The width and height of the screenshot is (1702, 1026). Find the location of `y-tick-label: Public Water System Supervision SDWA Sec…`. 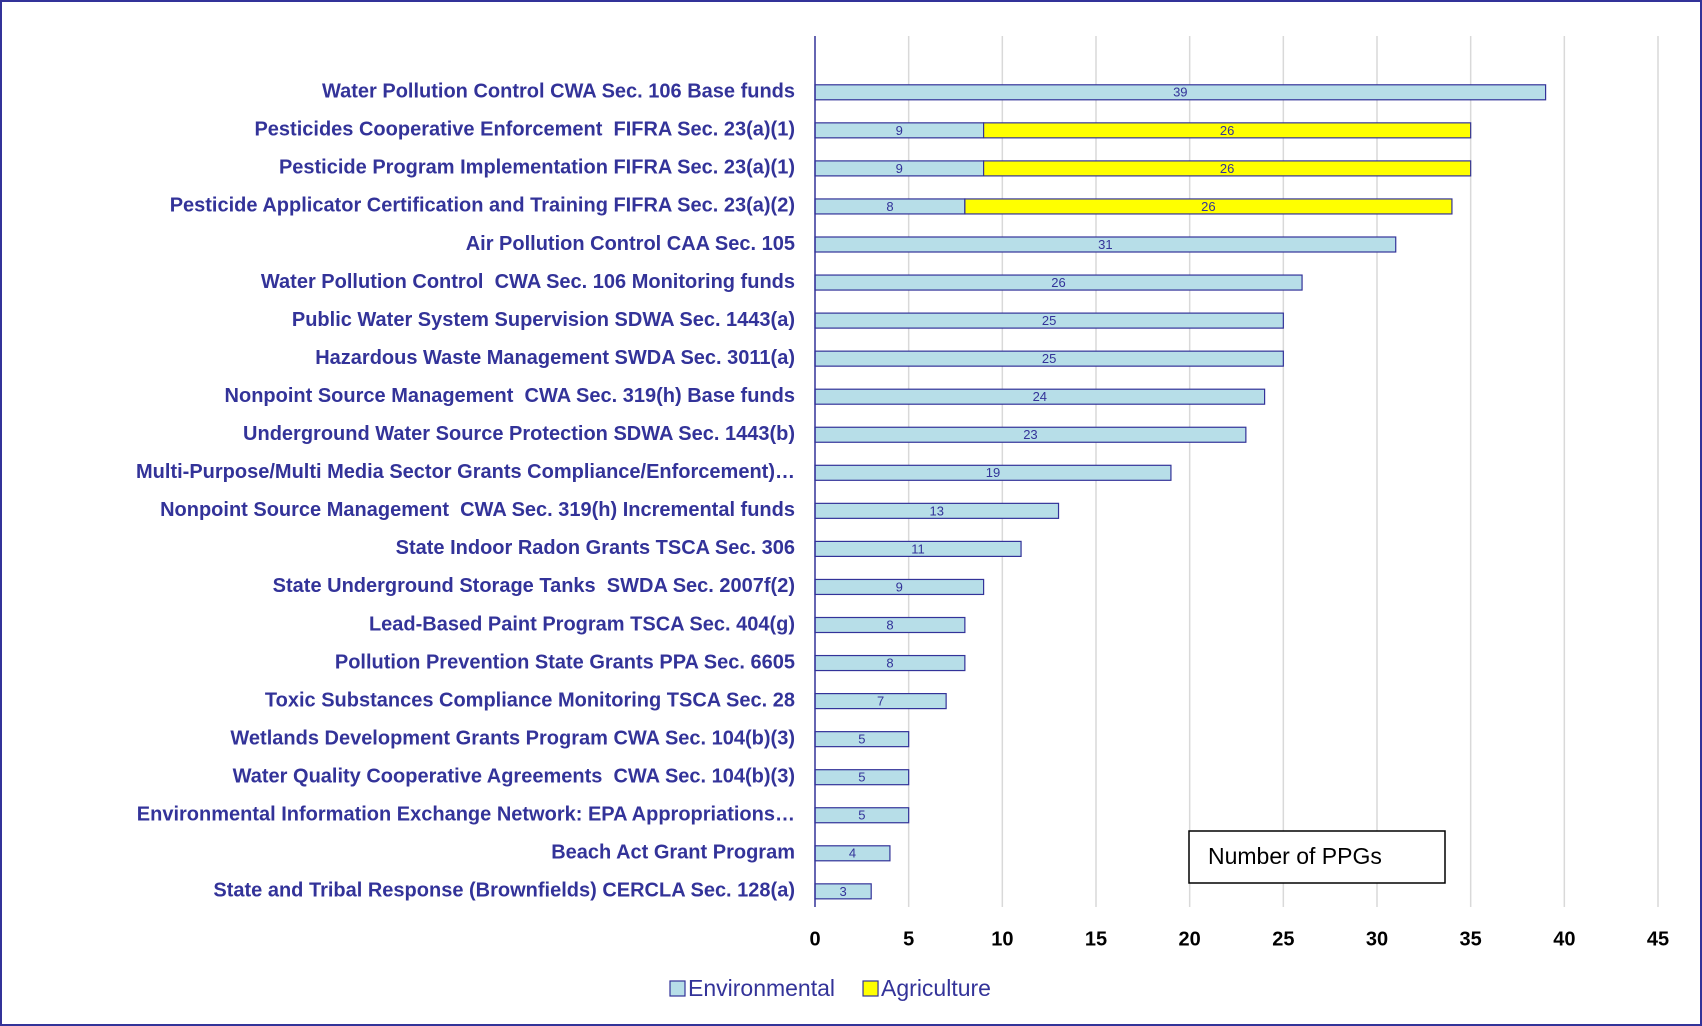

y-tick-label: Public Water System Supervision SDWA Sec… is located at coordinates (543, 320).